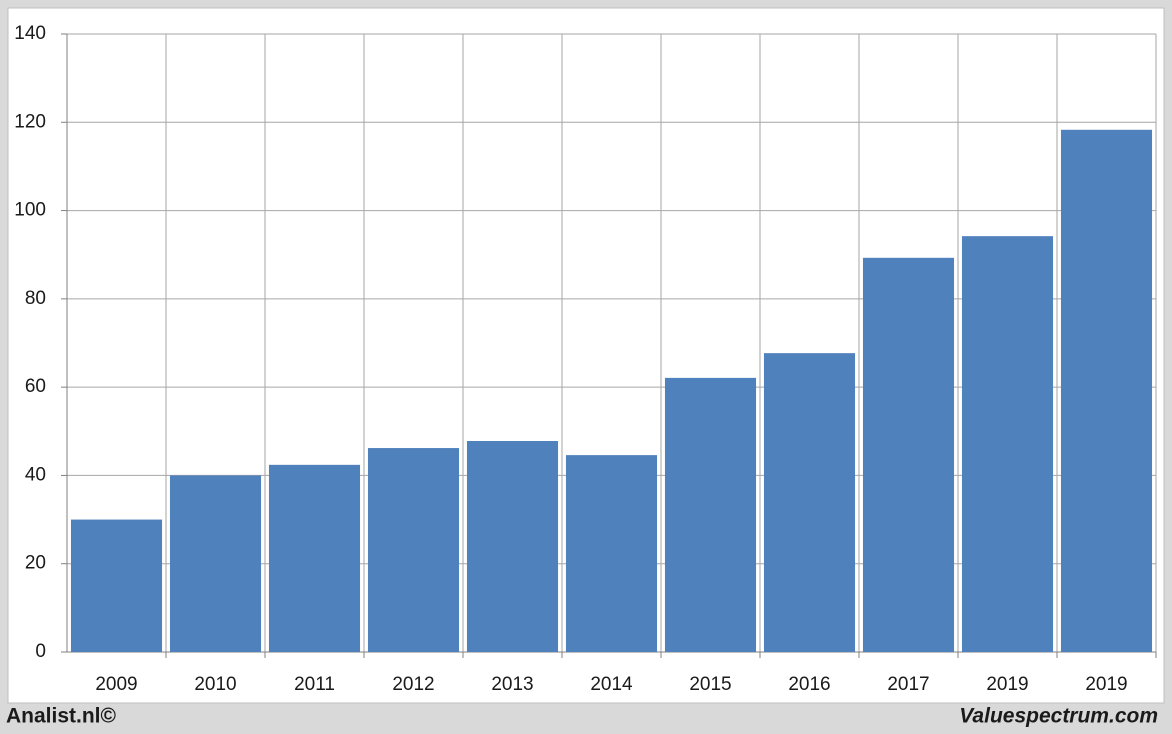  Describe the element at coordinates (413, 684) in the screenshot. I see `x-tick-label: 2012` at that location.